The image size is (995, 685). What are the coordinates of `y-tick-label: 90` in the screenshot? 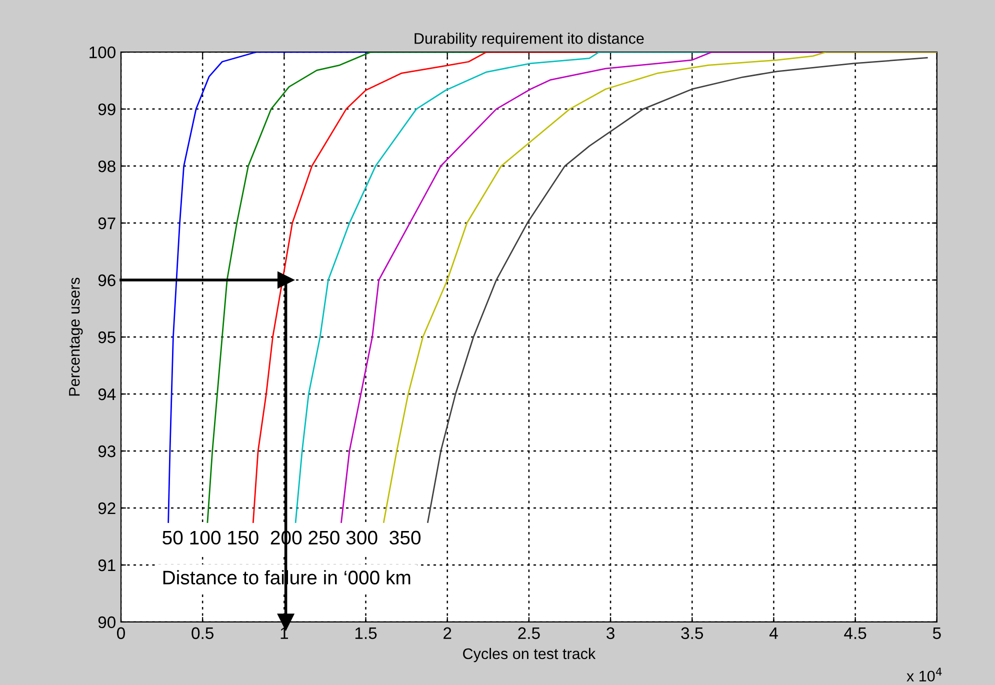 It's located at (107, 622).